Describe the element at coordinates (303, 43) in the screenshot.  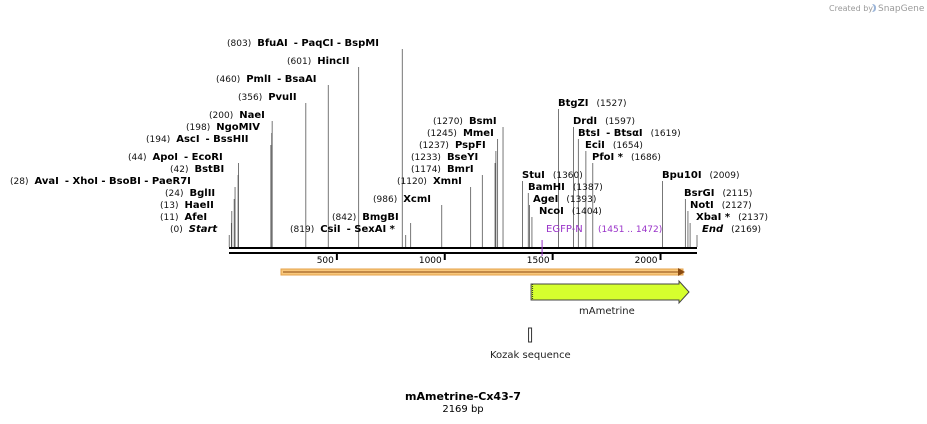
I see `site-label: (803) BfuAI - PaqCI - BspMI` at that location.